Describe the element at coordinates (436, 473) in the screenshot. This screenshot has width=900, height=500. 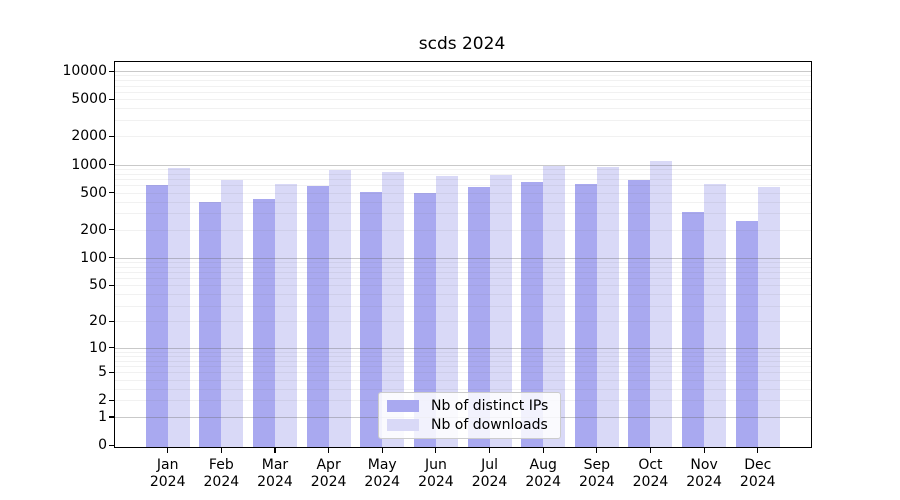
I see `x-tick-label: Jun 2024` at that location.